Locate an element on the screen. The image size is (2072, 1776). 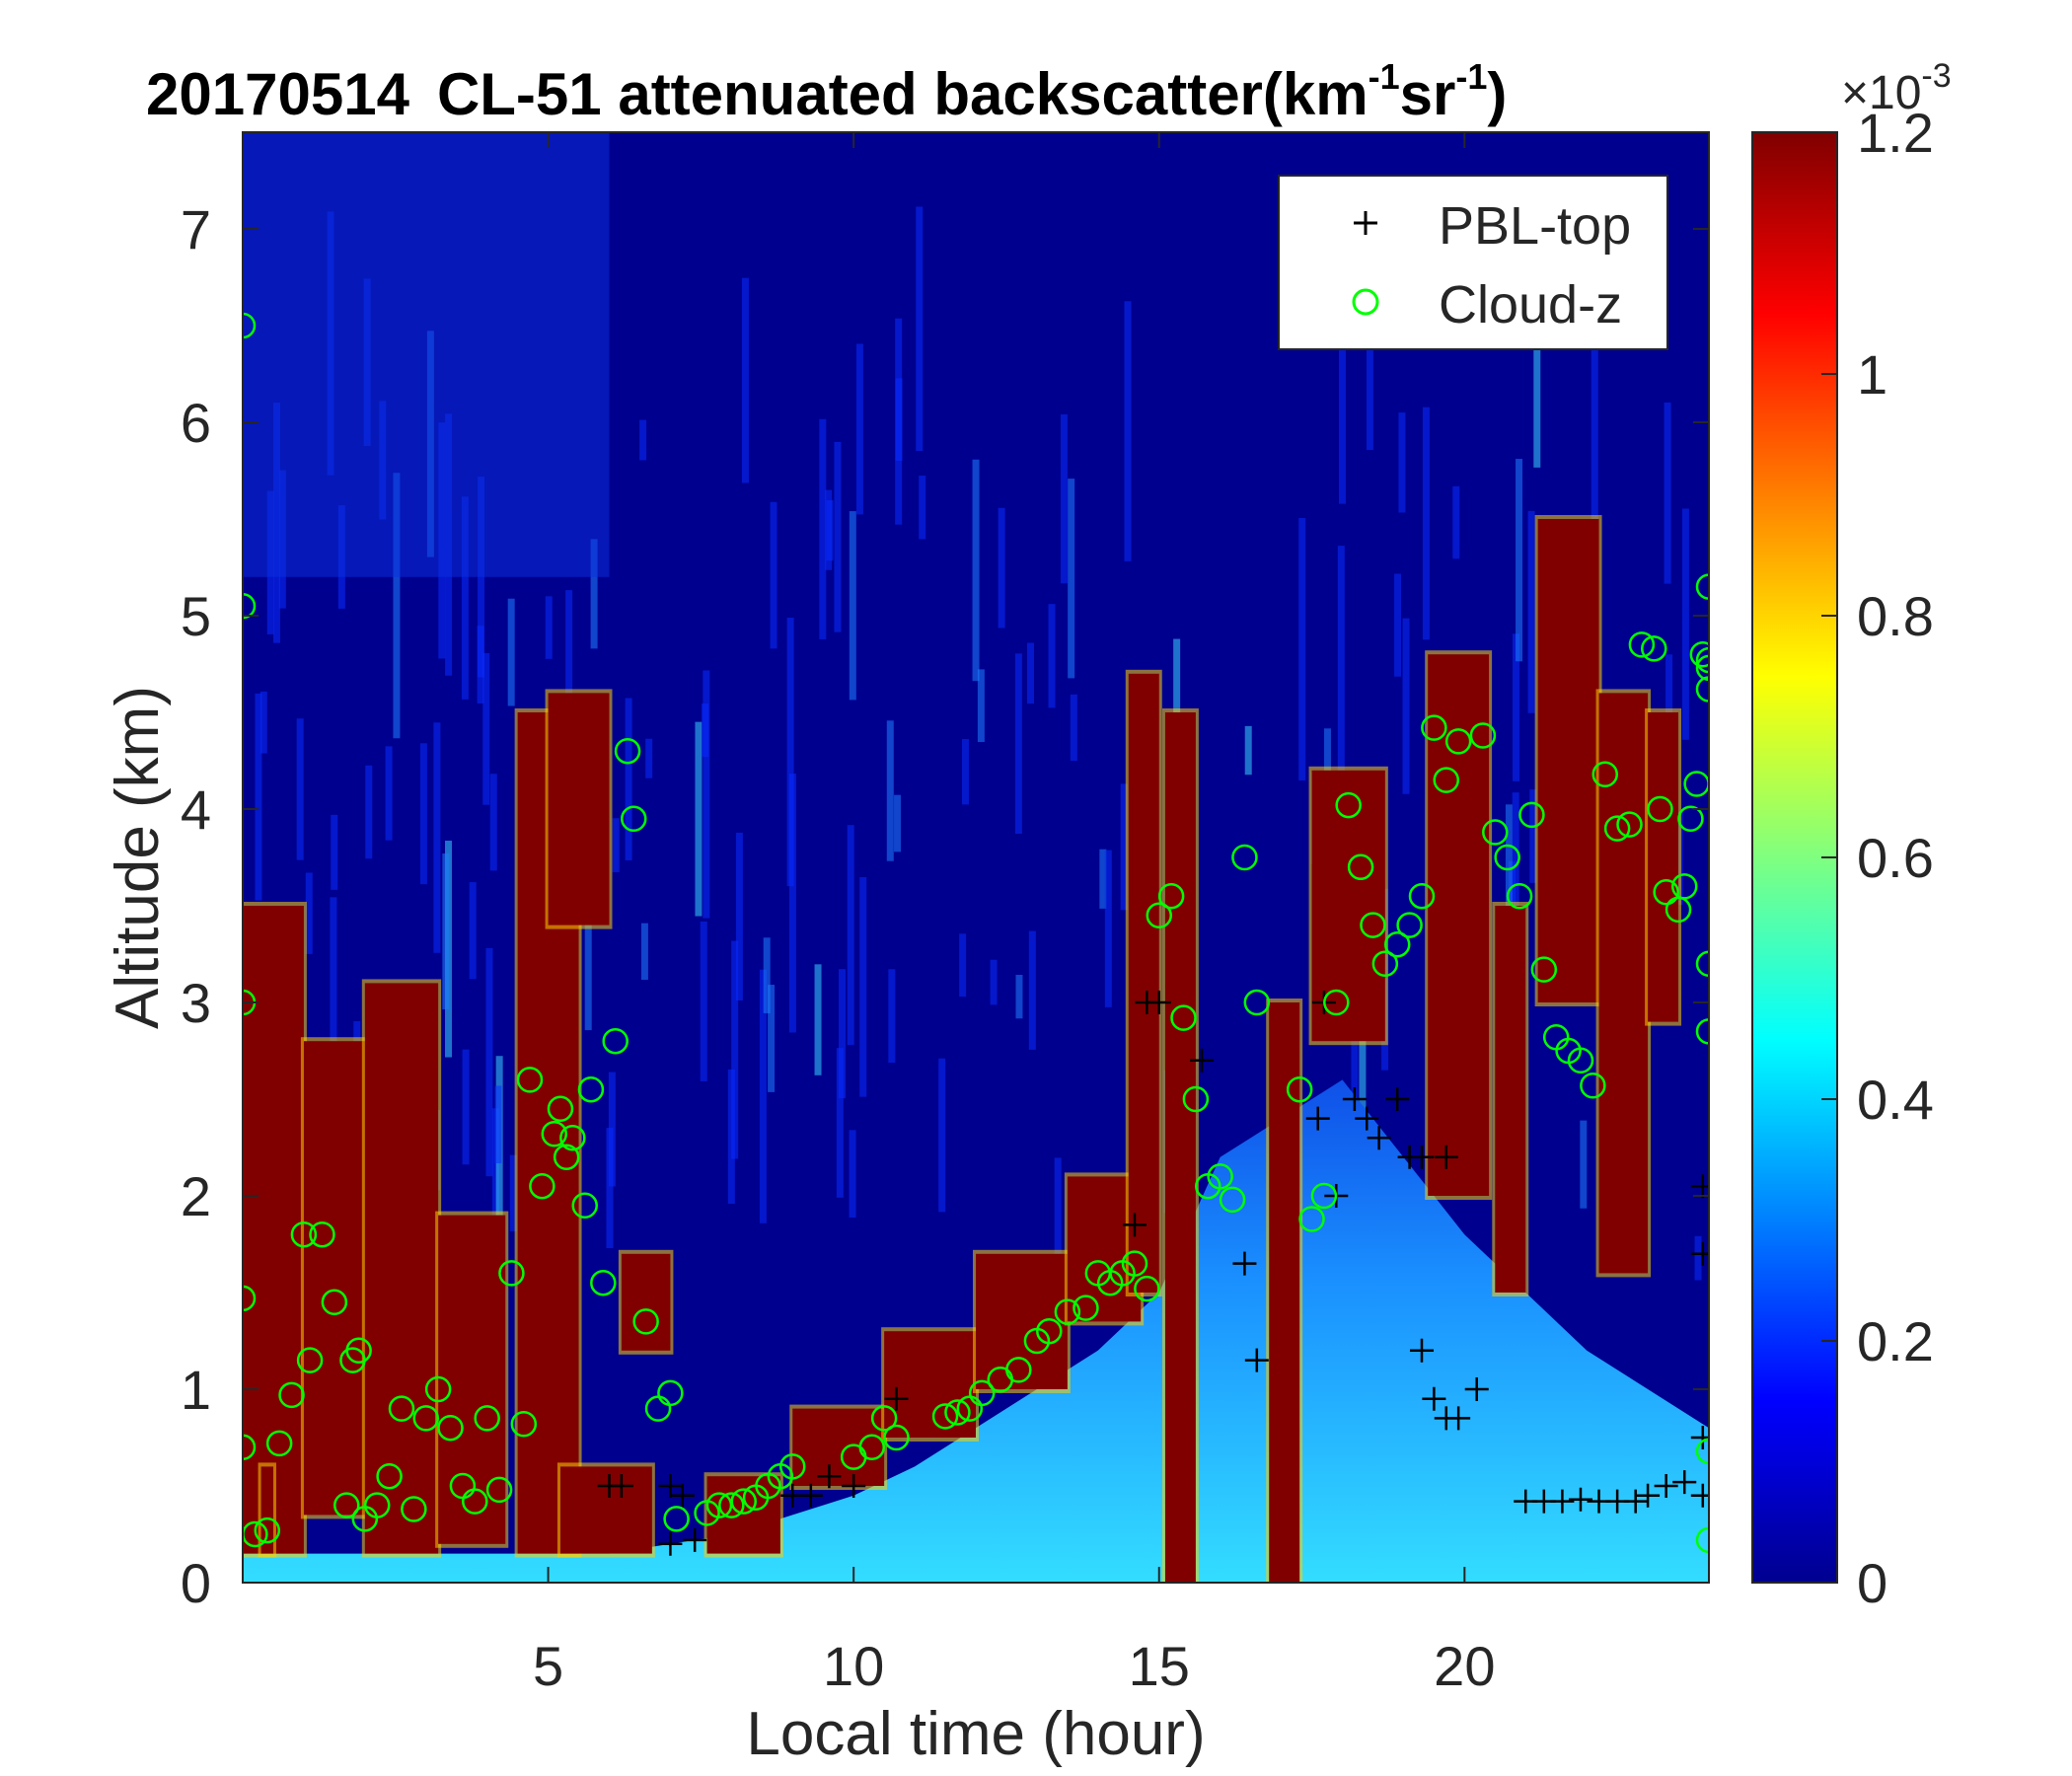
colorbar-tick-label: 0.6 is located at coordinates (1896, 858).